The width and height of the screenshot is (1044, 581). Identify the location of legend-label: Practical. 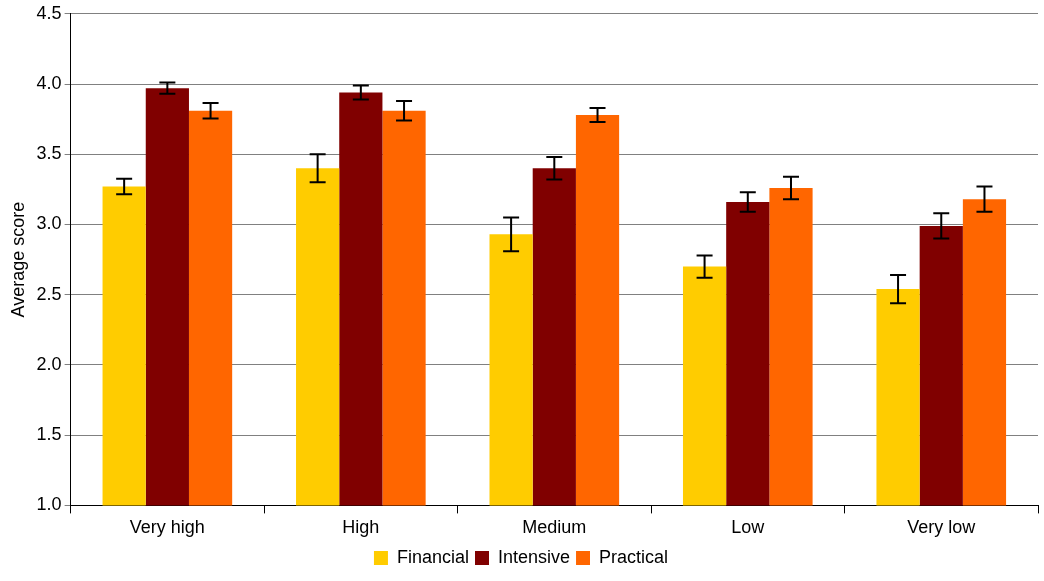
(634, 556).